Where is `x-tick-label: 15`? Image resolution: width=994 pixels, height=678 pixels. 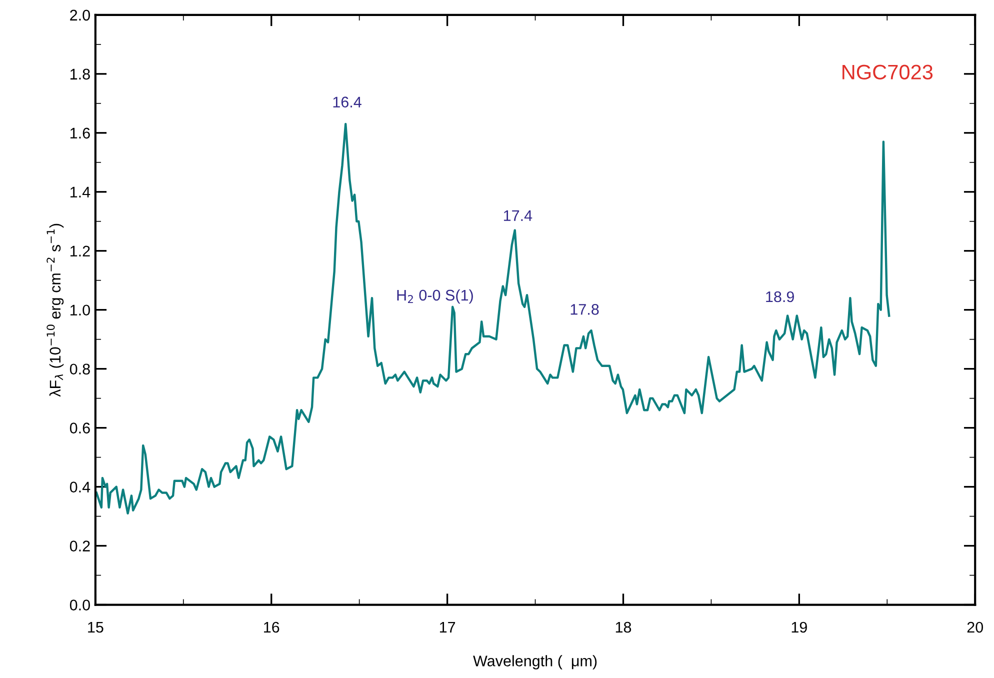 x-tick-label: 15 is located at coordinates (96, 627).